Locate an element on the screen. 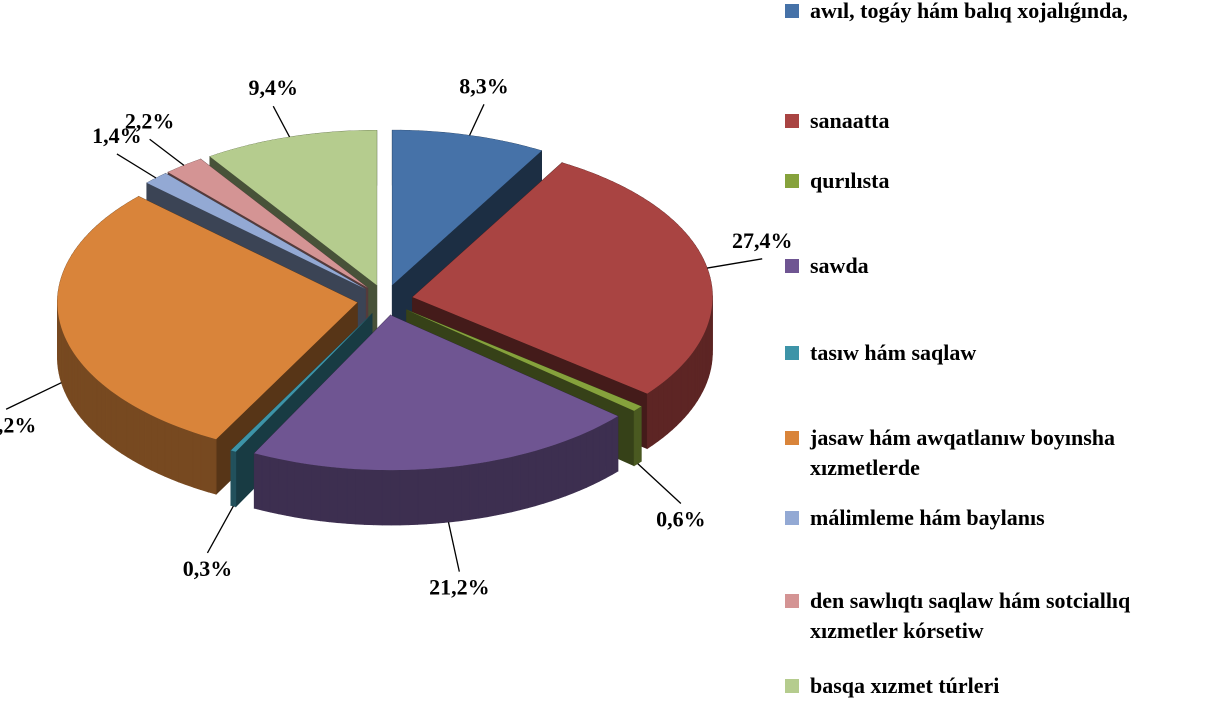  legend-label: basqa xızmet túrleri is located at coordinates (905, 685).